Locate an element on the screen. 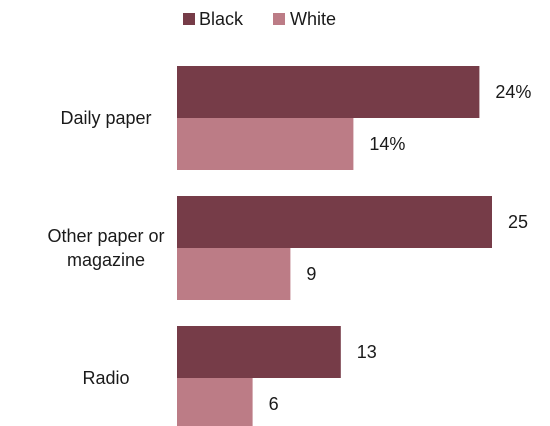  value-label-black-2: 13 is located at coordinates (367, 352).